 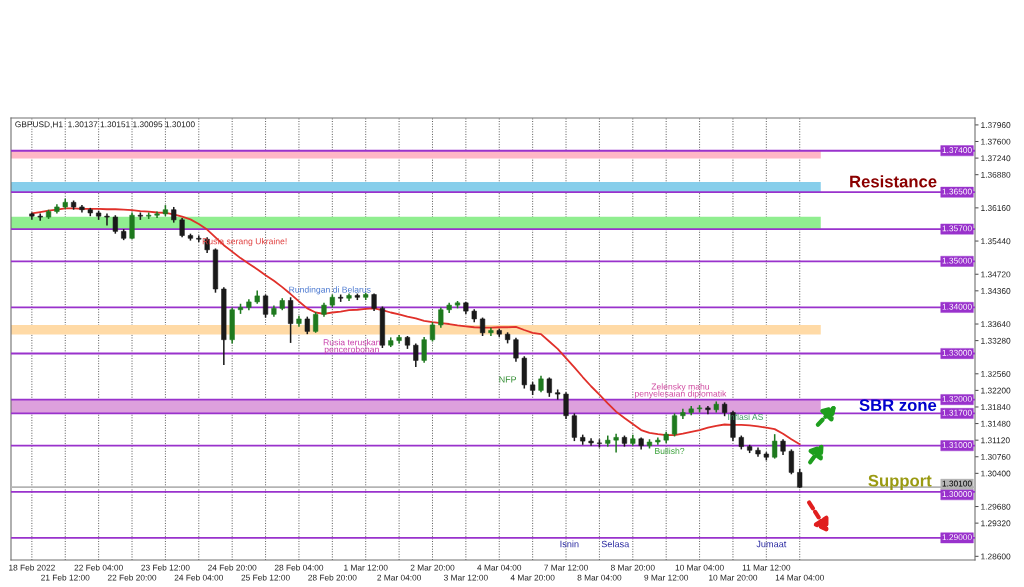 I want to click on x-tick-label: 21 Feb 12:00, so click(x=65, y=577).